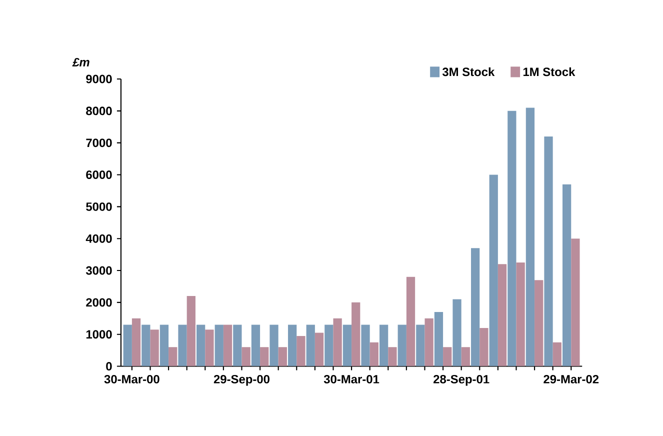  What do you see at coordinates (462, 380) in the screenshot?
I see `x-tick-label: 28-Sep-01` at bounding box center [462, 380].